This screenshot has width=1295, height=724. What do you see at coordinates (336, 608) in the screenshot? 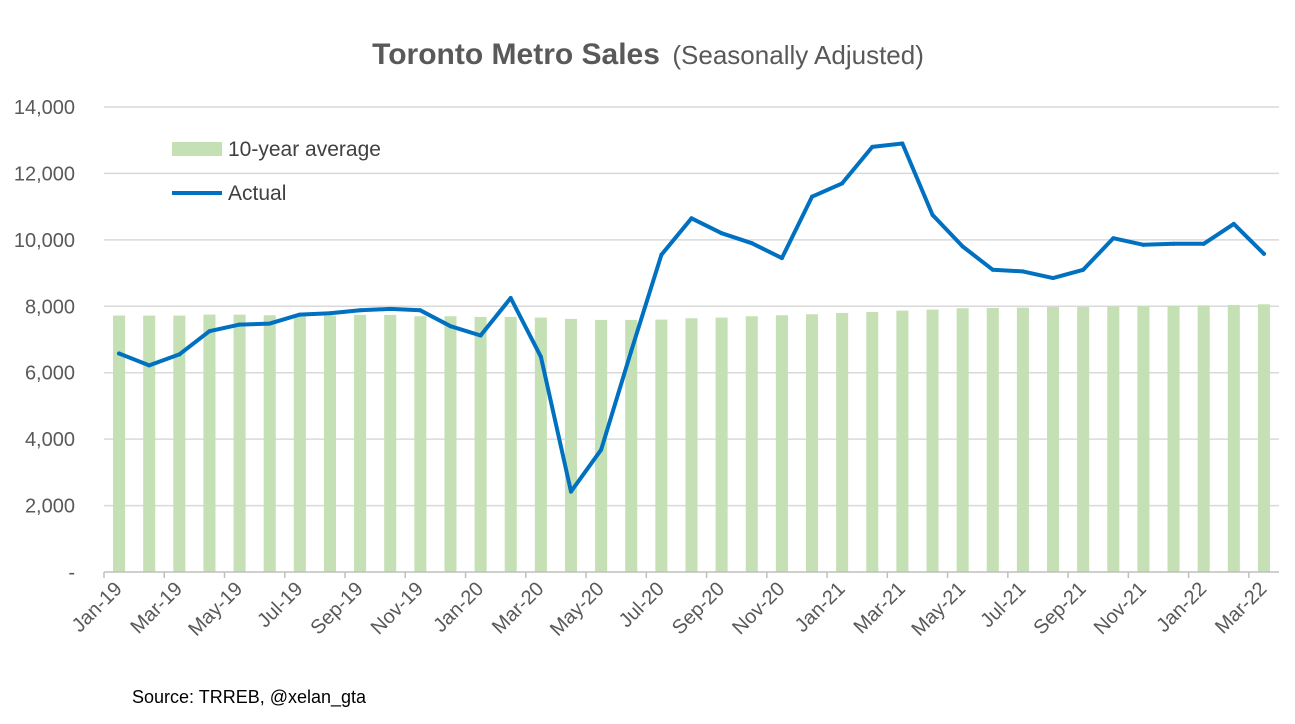
I see `x-tick-label: Sep-19` at bounding box center [336, 608].